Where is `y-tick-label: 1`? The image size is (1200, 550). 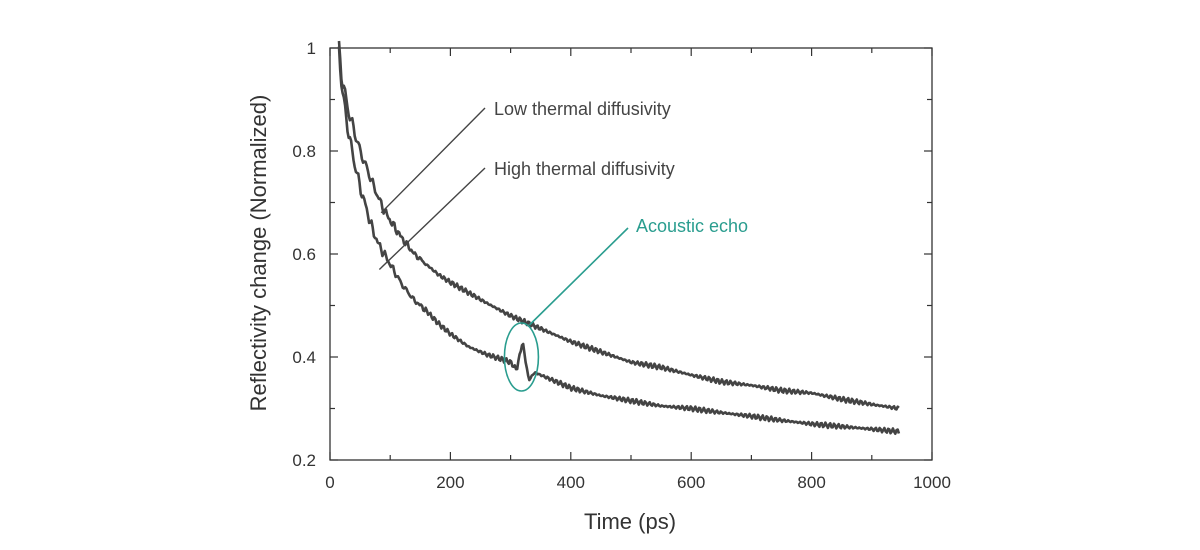 y-tick-label: 1 is located at coordinates (311, 48).